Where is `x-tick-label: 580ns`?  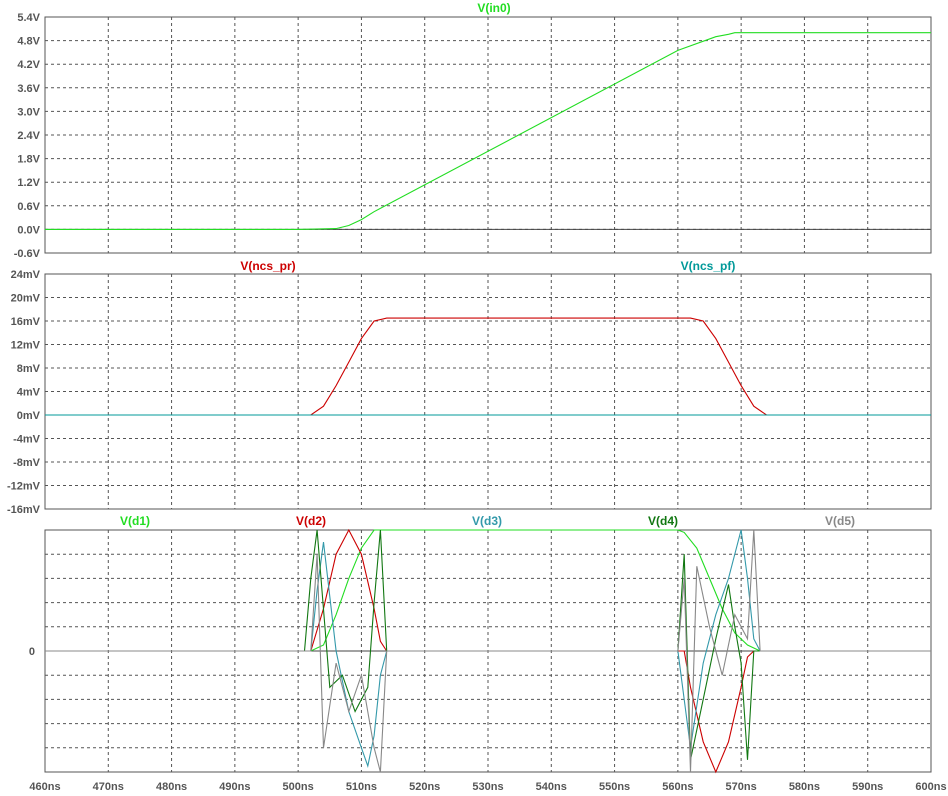
x-tick-label: 580ns is located at coordinates (804, 787).